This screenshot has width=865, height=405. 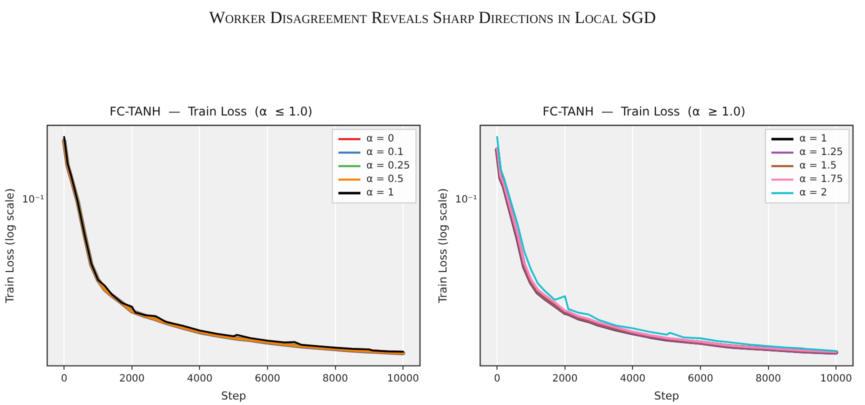 What do you see at coordinates (644, 111) in the screenshot?
I see `chart-title: FC-TANH — Train Loss (α ≥ 1.0)` at bounding box center [644, 111].